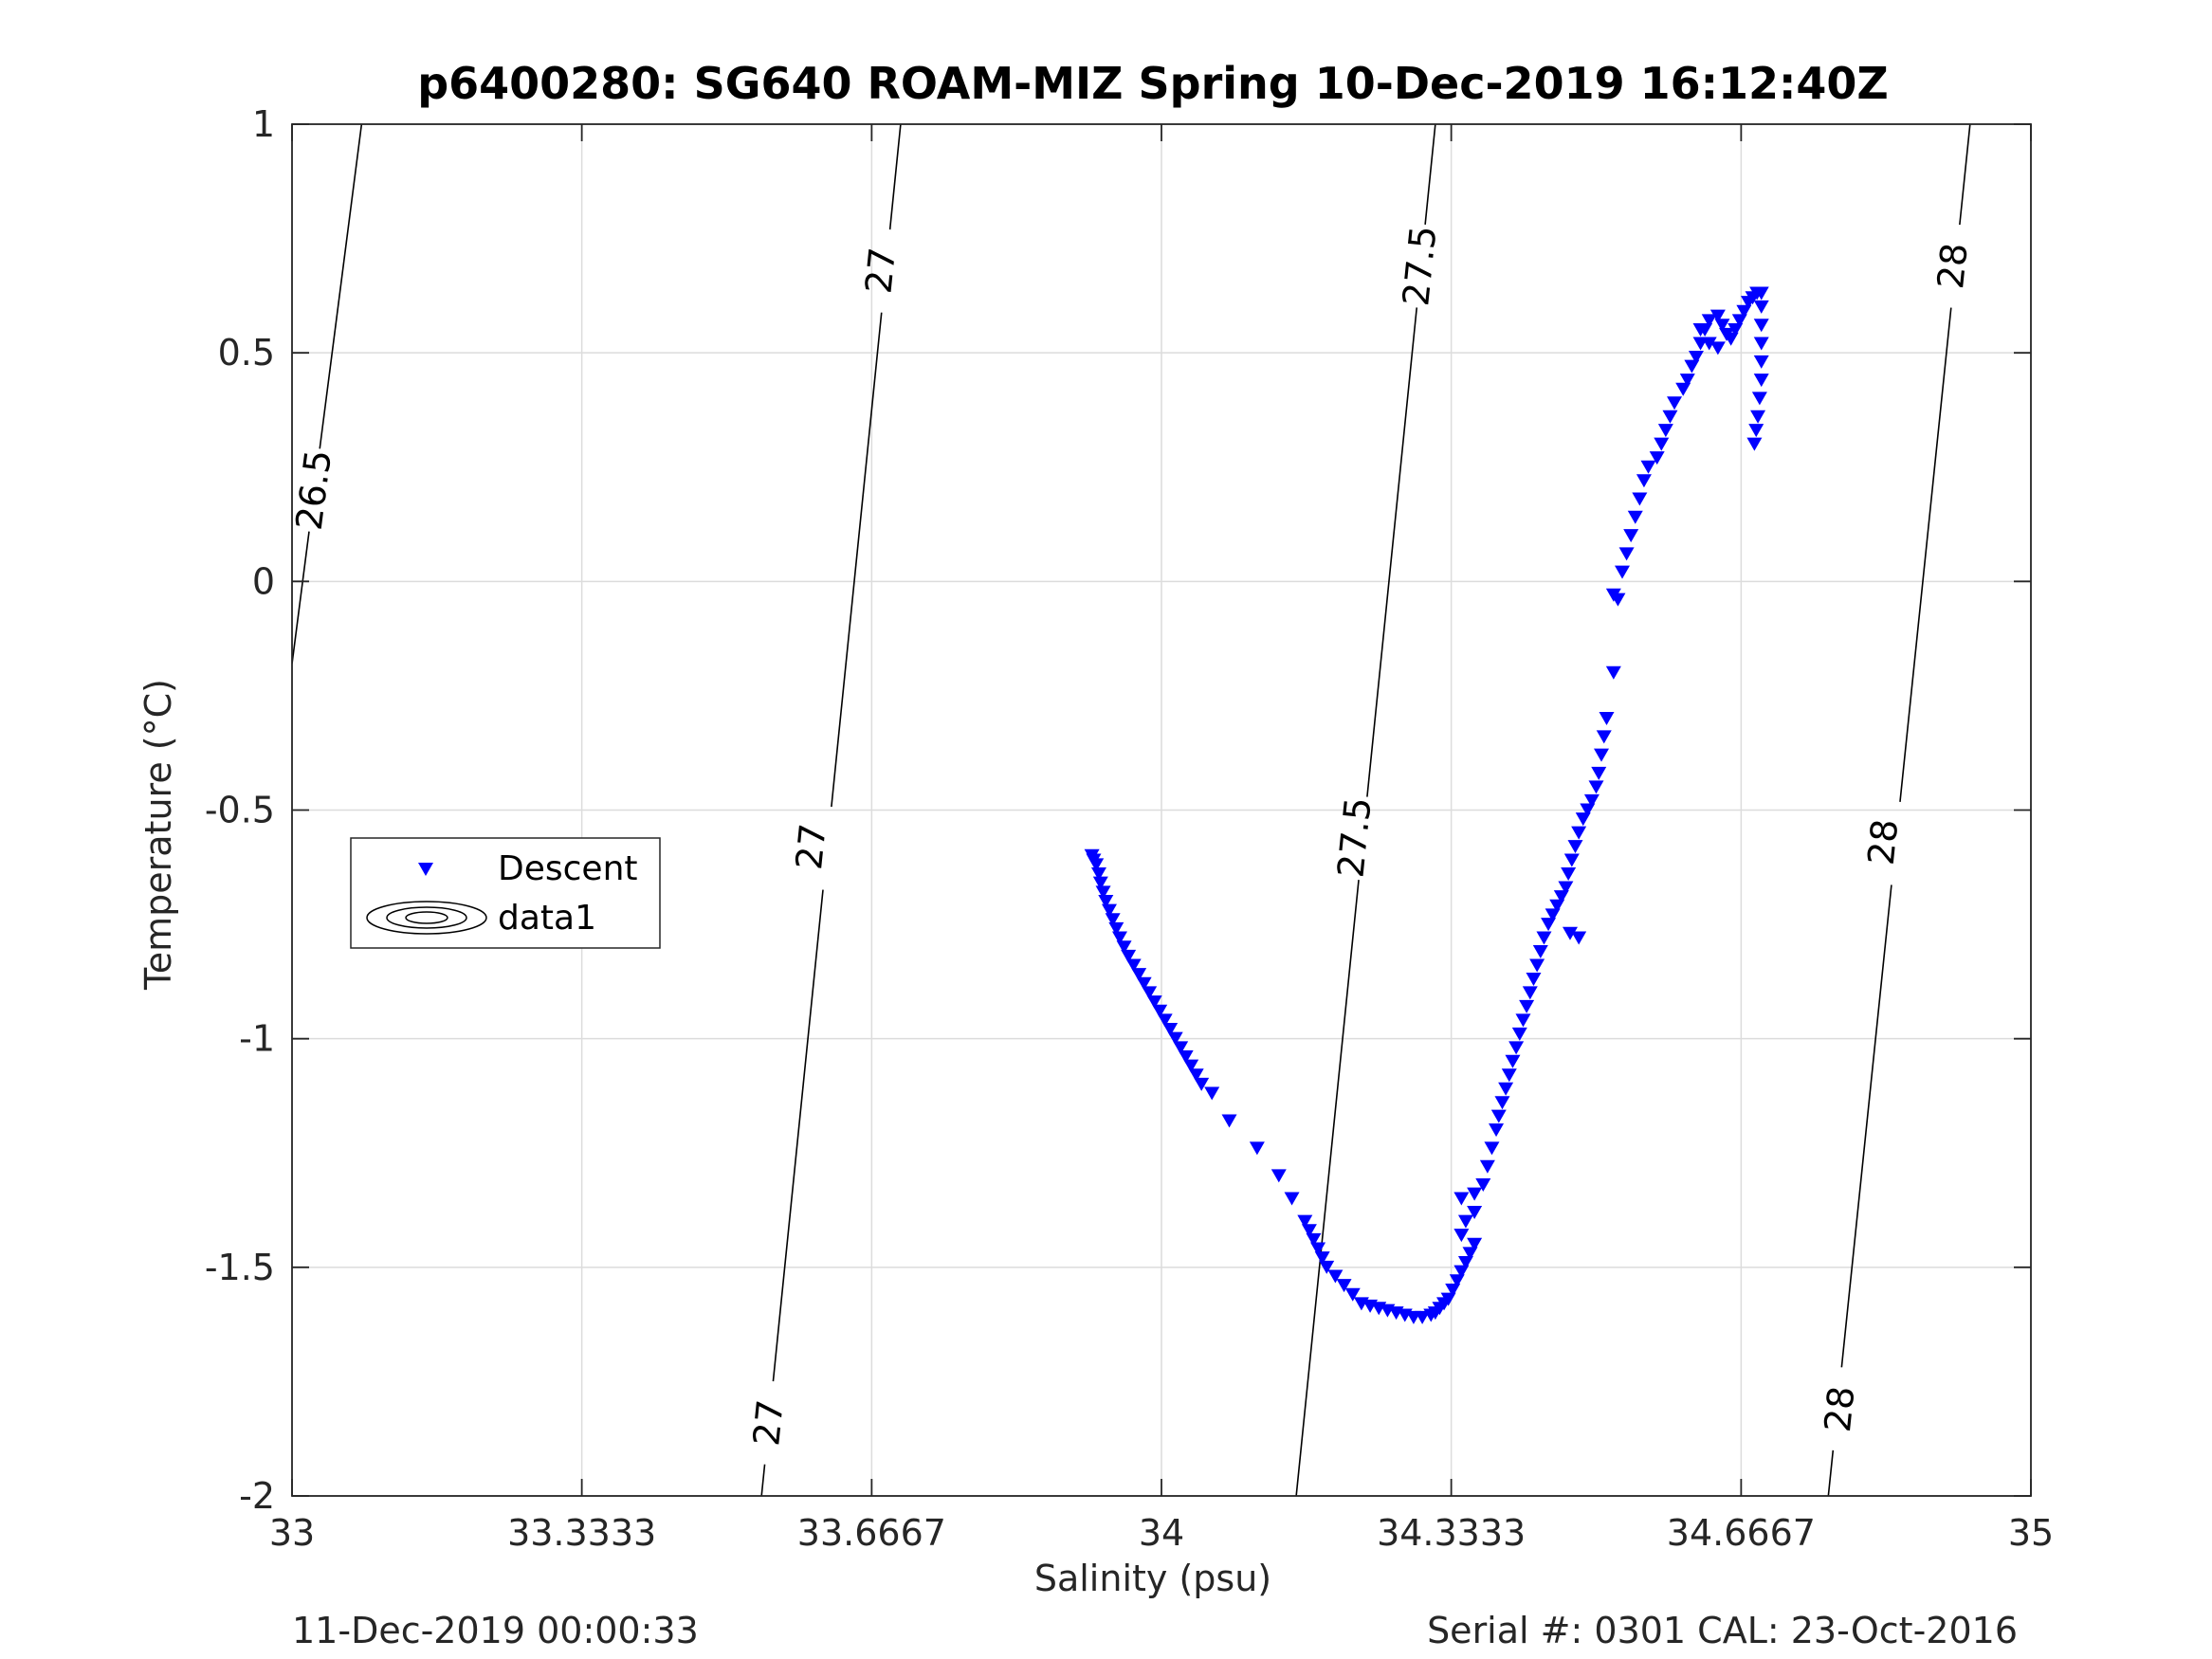 The width and height of the screenshot is (2212, 1659). What do you see at coordinates (1161, 1533) in the screenshot?
I see `x-tick-label: 34` at bounding box center [1161, 1533].